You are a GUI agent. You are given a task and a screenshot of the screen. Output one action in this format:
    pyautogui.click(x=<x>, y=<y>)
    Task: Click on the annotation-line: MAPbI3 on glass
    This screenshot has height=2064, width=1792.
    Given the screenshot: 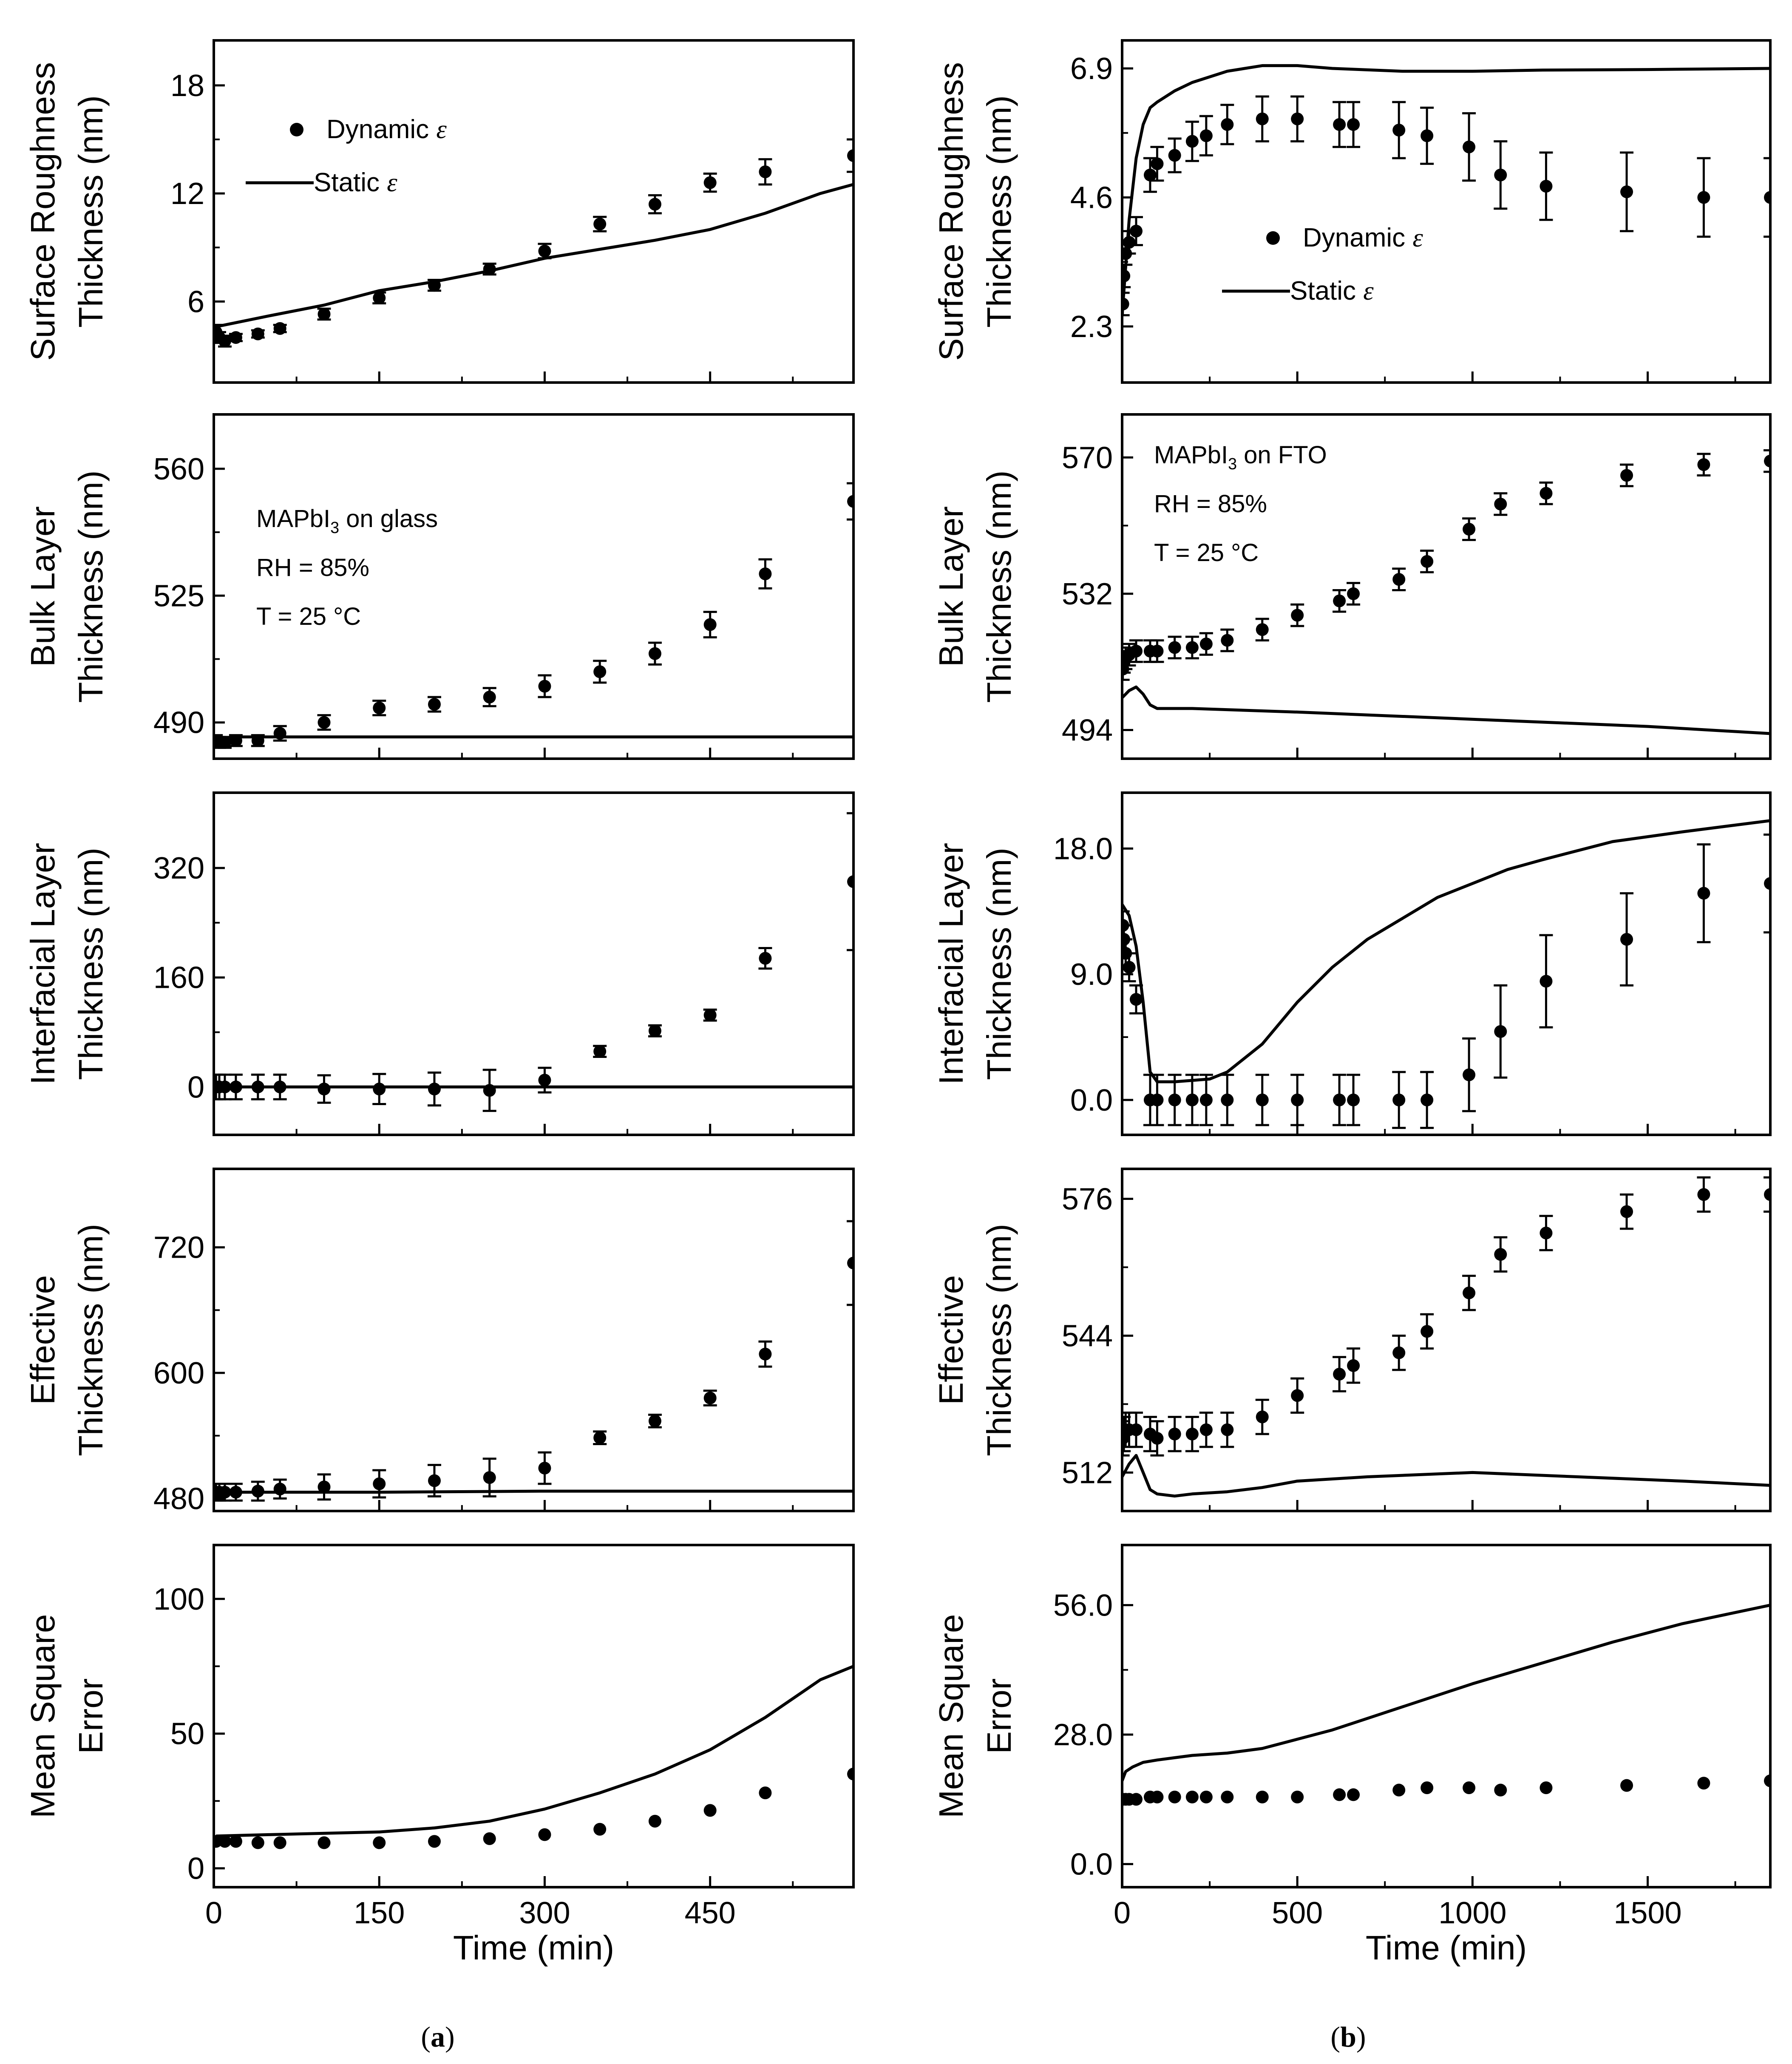 What is the action you would take?
    pyautogui.click(x=347, y=520)
    